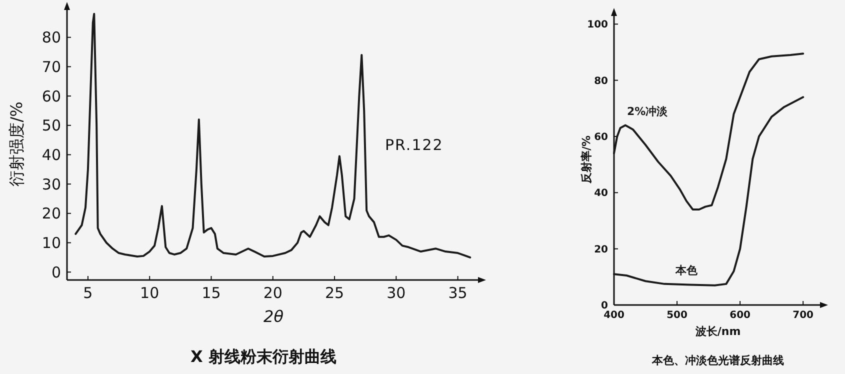  I want to click on x-axis-title: 2θ, so click(274, 316).